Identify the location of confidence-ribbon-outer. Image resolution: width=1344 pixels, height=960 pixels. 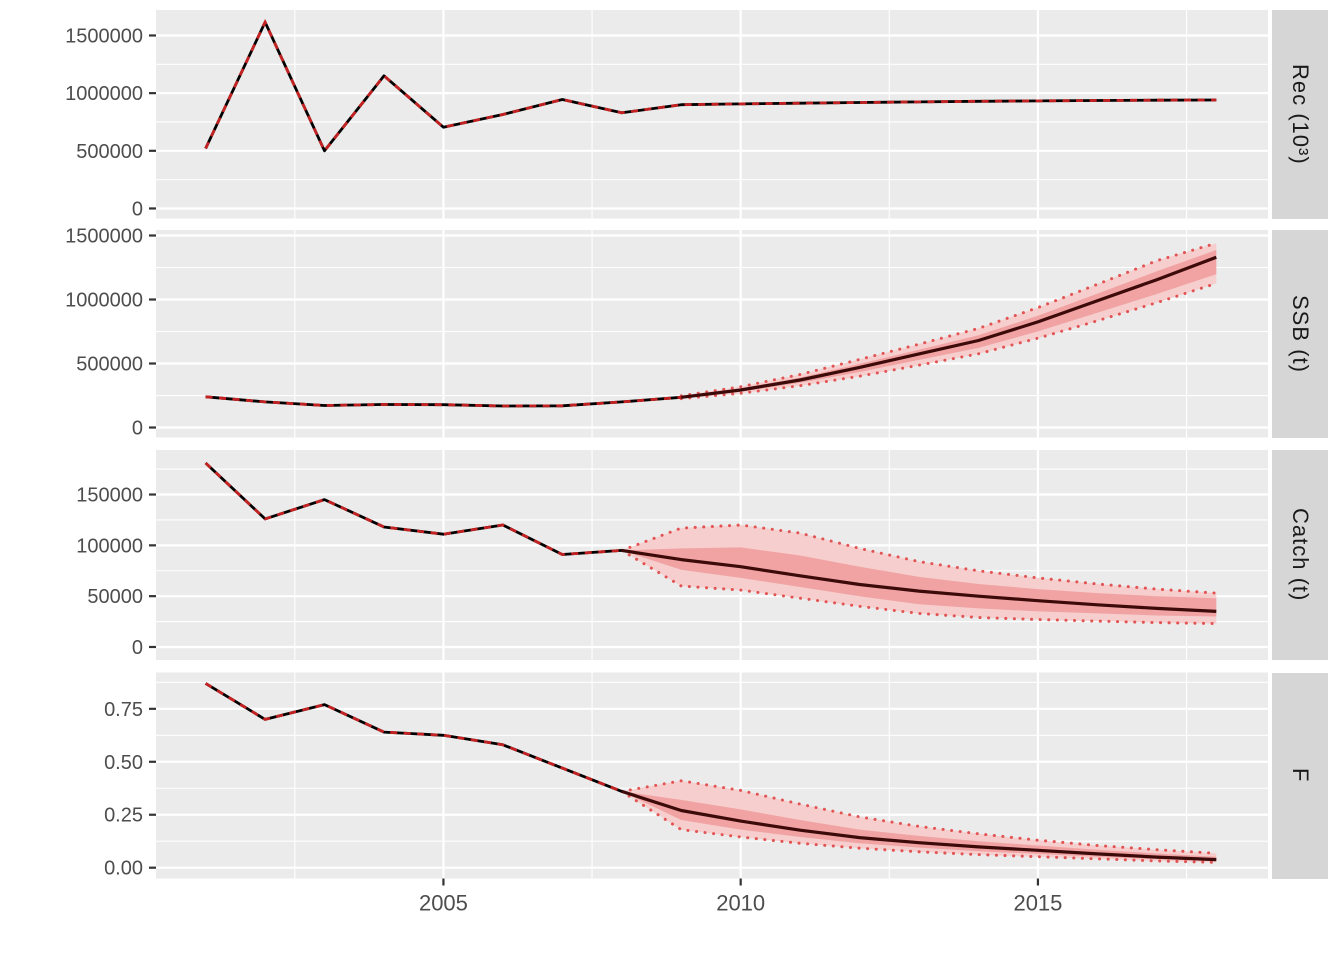
(919, 821).